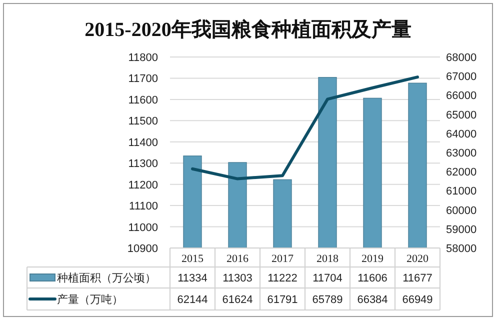 This screenshot has height=322, width=496. Describe the element at coordinates (143, 185) in the screenshot. I see `y-tick-label: 11200` at that location.